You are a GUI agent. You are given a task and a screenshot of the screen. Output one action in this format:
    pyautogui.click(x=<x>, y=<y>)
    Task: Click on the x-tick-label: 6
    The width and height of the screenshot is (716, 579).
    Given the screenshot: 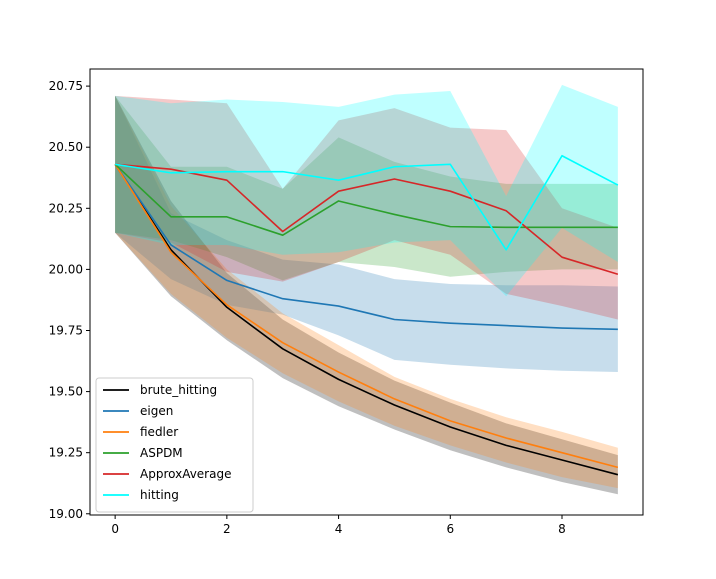 What is the action you would take?
    pyautogui.click(x=450, y=529)
    